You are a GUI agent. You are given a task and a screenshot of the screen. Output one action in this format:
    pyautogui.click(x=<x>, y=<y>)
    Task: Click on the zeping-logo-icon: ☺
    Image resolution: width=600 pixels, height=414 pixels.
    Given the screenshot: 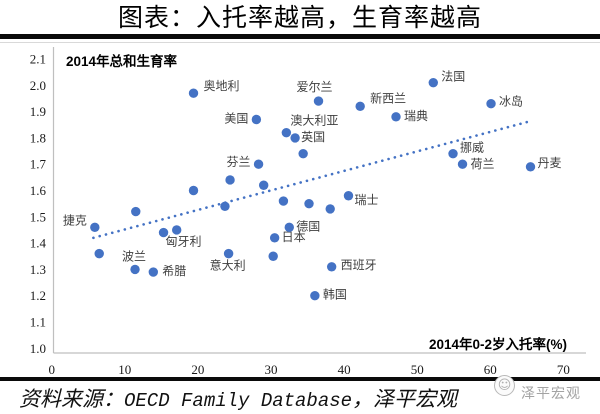 What is the action you would take?
    pyautogui.click(x=504, y=385)
    